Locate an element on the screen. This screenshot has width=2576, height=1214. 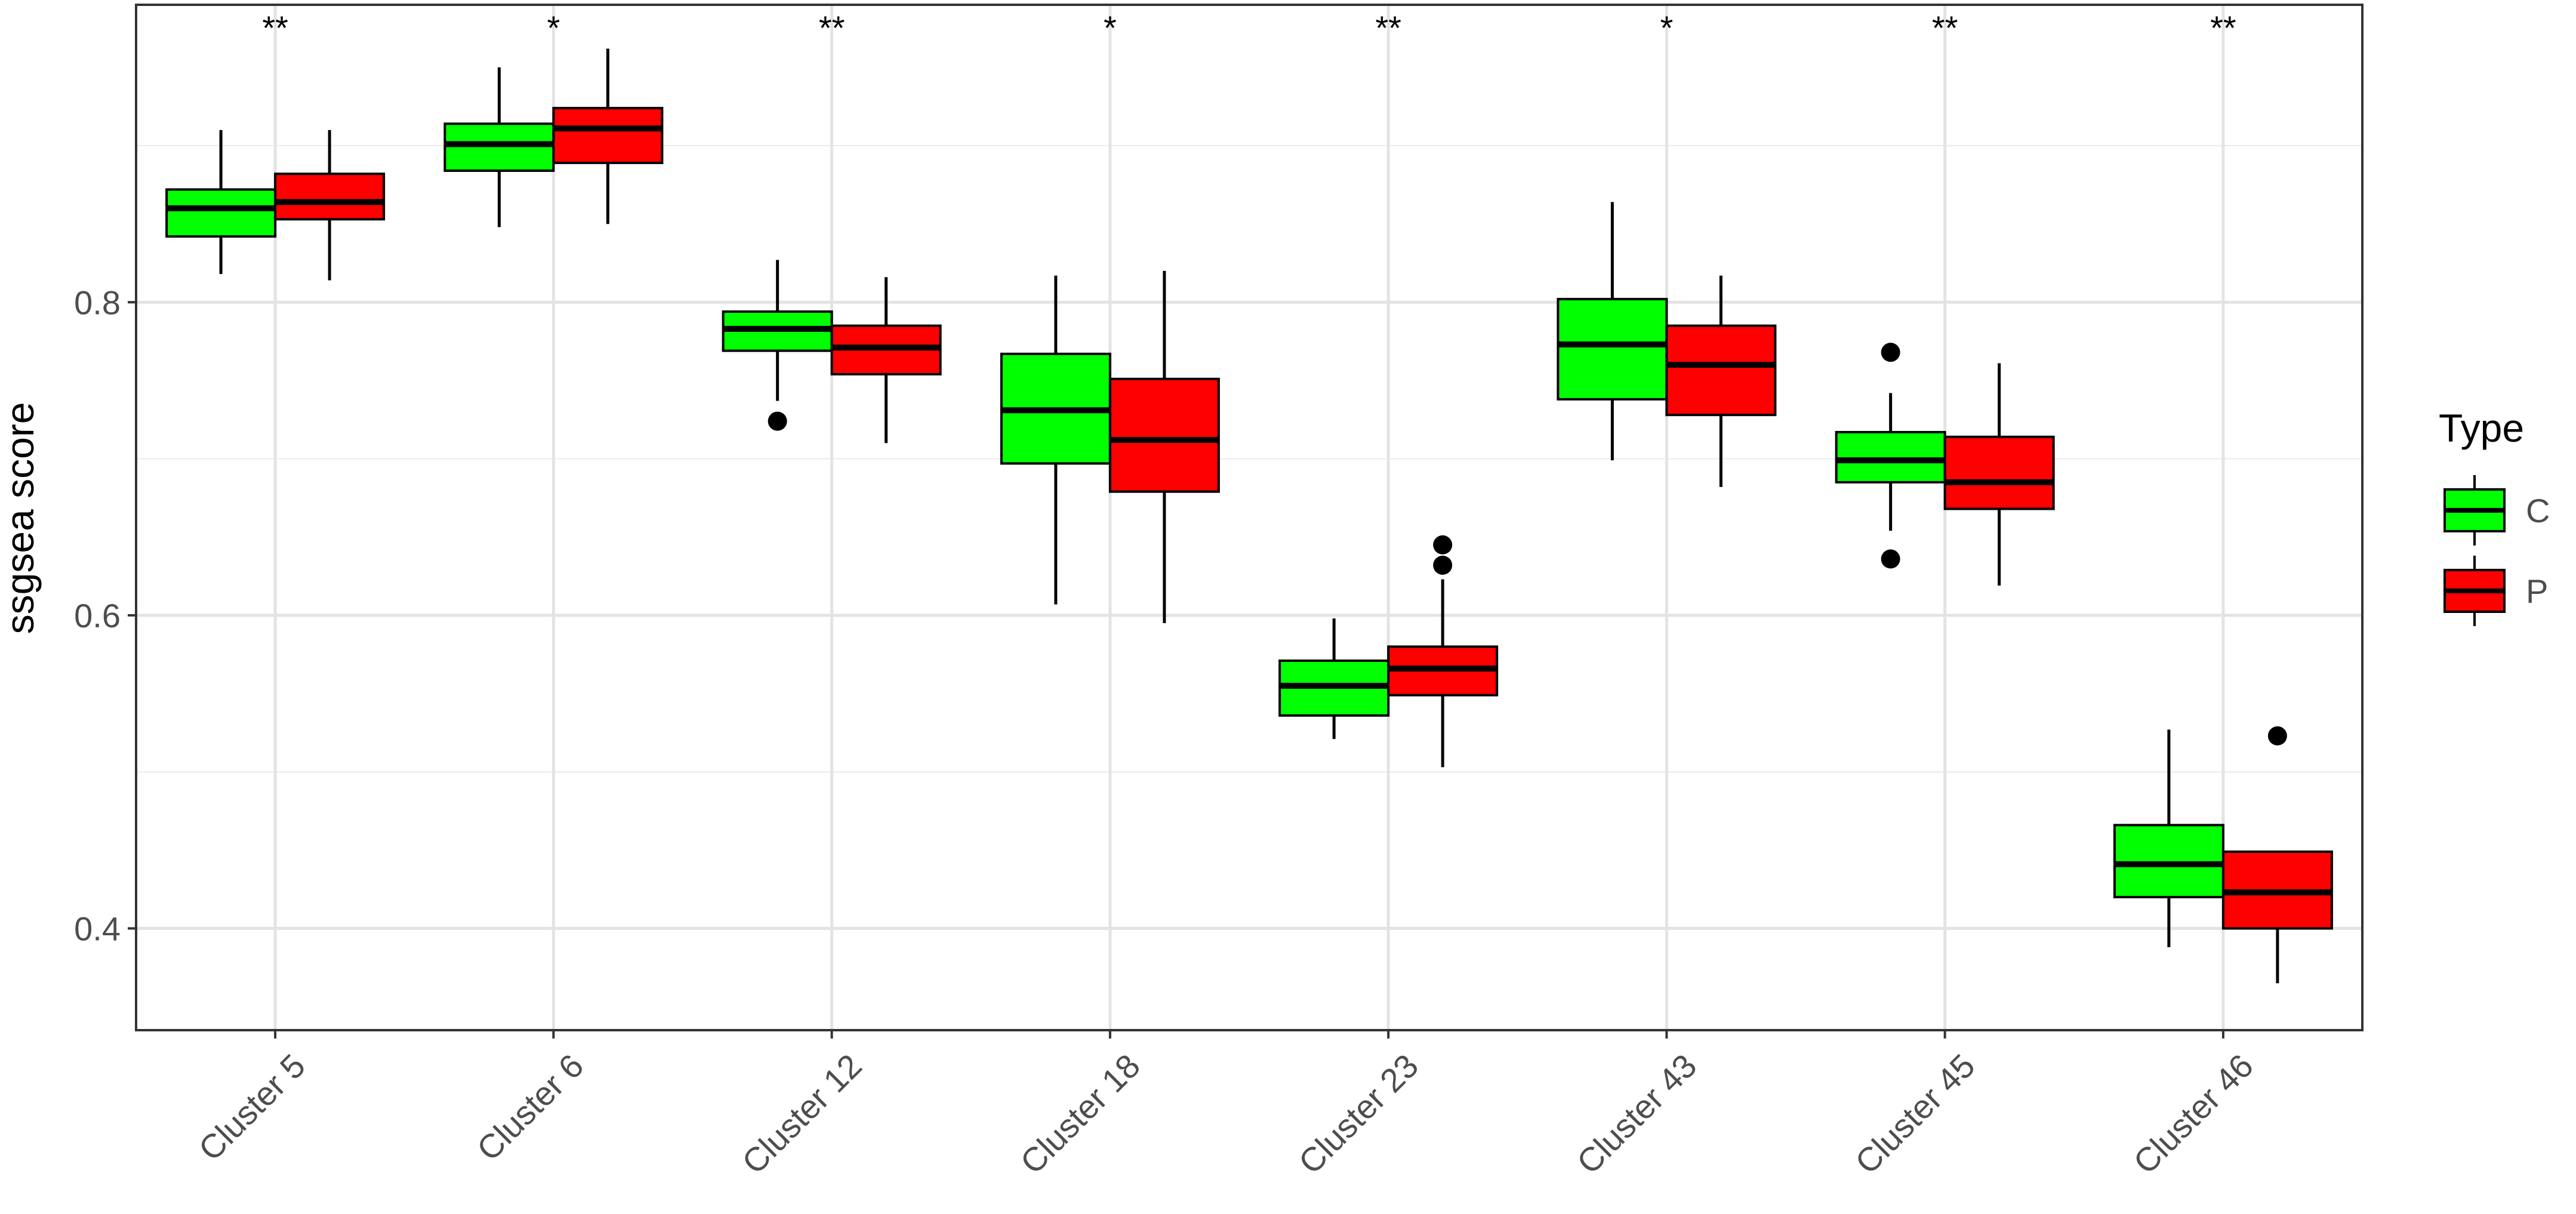
legend-item-label: C is located at coordinates (2538, 510).